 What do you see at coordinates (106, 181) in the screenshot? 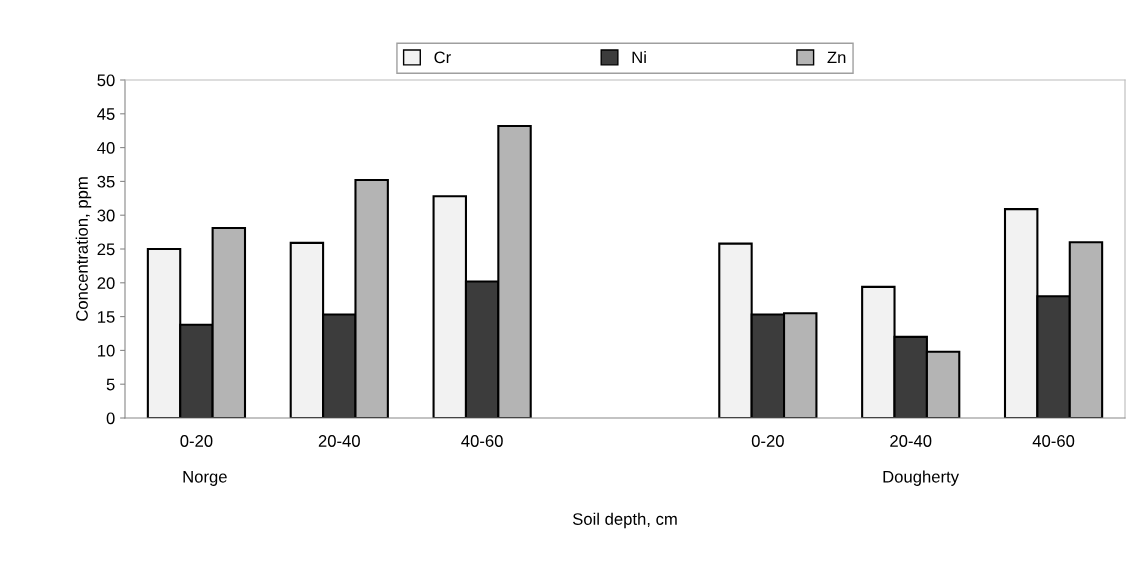
I see `y-tick-label: 35` at bounding box center [106, 181].